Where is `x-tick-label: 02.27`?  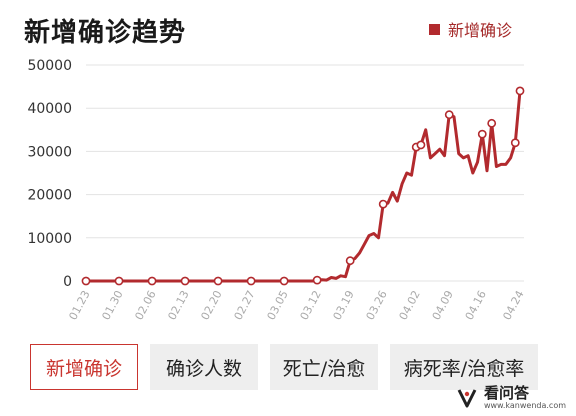
x-tick-label: 02.27 is located at coordinates (244, 305).